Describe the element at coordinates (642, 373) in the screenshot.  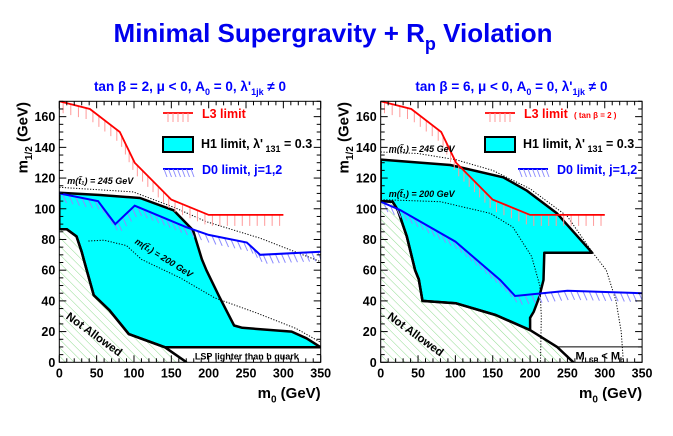
I see `x-tick-label: 350` at that location.